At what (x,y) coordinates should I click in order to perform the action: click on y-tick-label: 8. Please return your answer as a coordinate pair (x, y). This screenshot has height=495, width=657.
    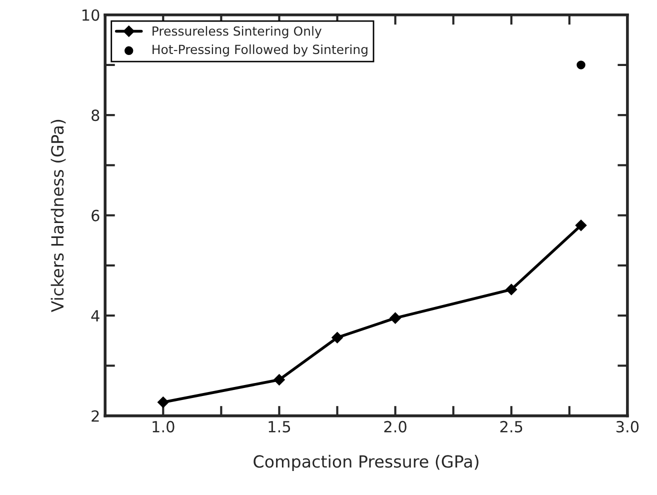
    Looking at the image, I should click on (96, 116).